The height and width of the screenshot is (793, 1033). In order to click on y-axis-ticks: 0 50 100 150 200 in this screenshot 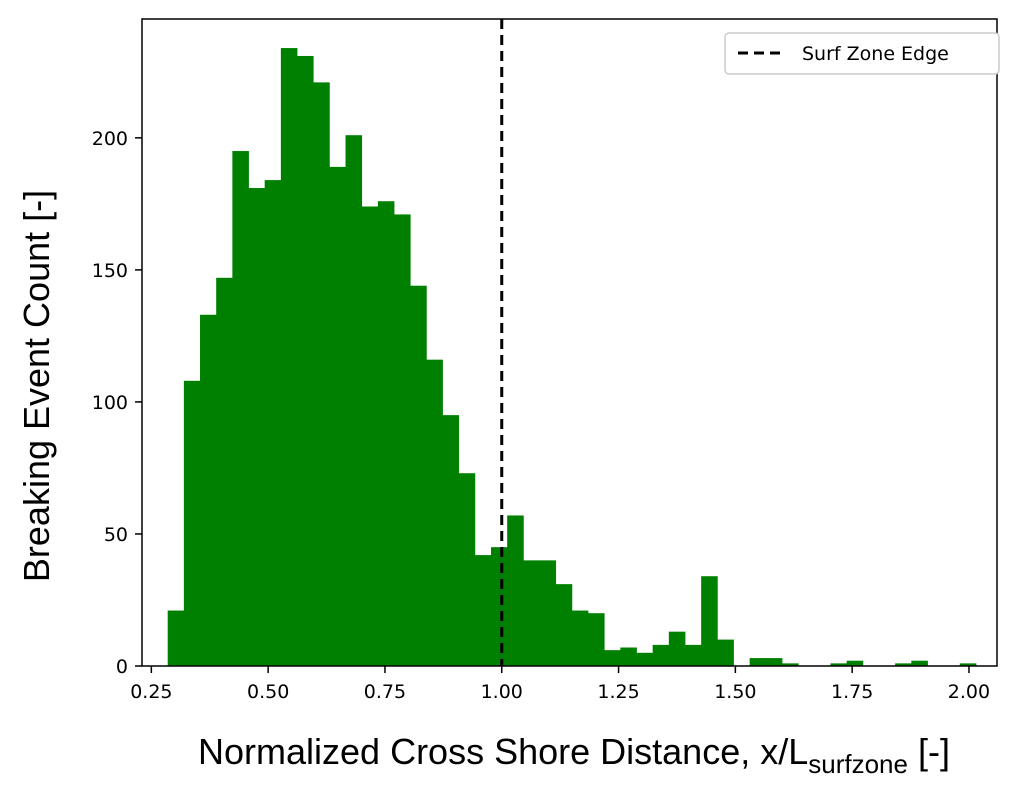, I will do `click(117, 403)`.